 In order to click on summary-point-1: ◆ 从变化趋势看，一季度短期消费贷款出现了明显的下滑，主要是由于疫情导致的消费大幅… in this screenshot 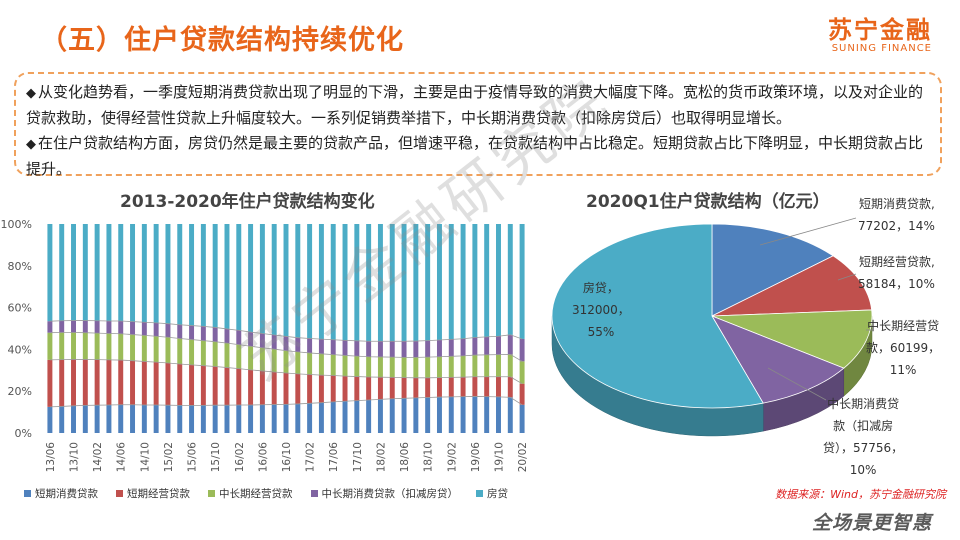, I will do `click(476, 105)`.